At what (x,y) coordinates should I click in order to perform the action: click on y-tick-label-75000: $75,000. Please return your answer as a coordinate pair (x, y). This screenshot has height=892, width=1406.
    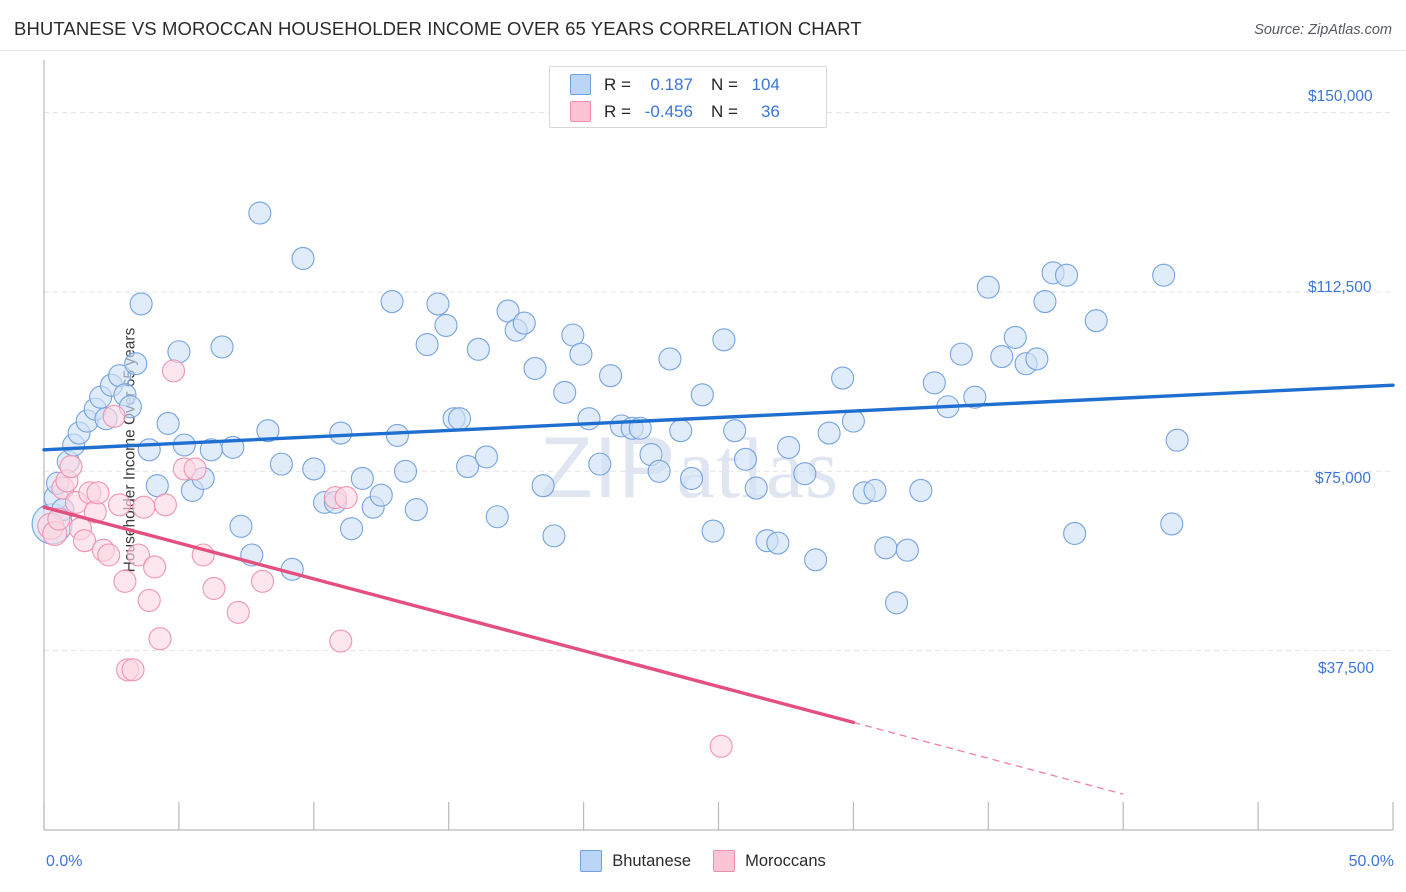
    Looking at the image, I should click on (1343, 478).